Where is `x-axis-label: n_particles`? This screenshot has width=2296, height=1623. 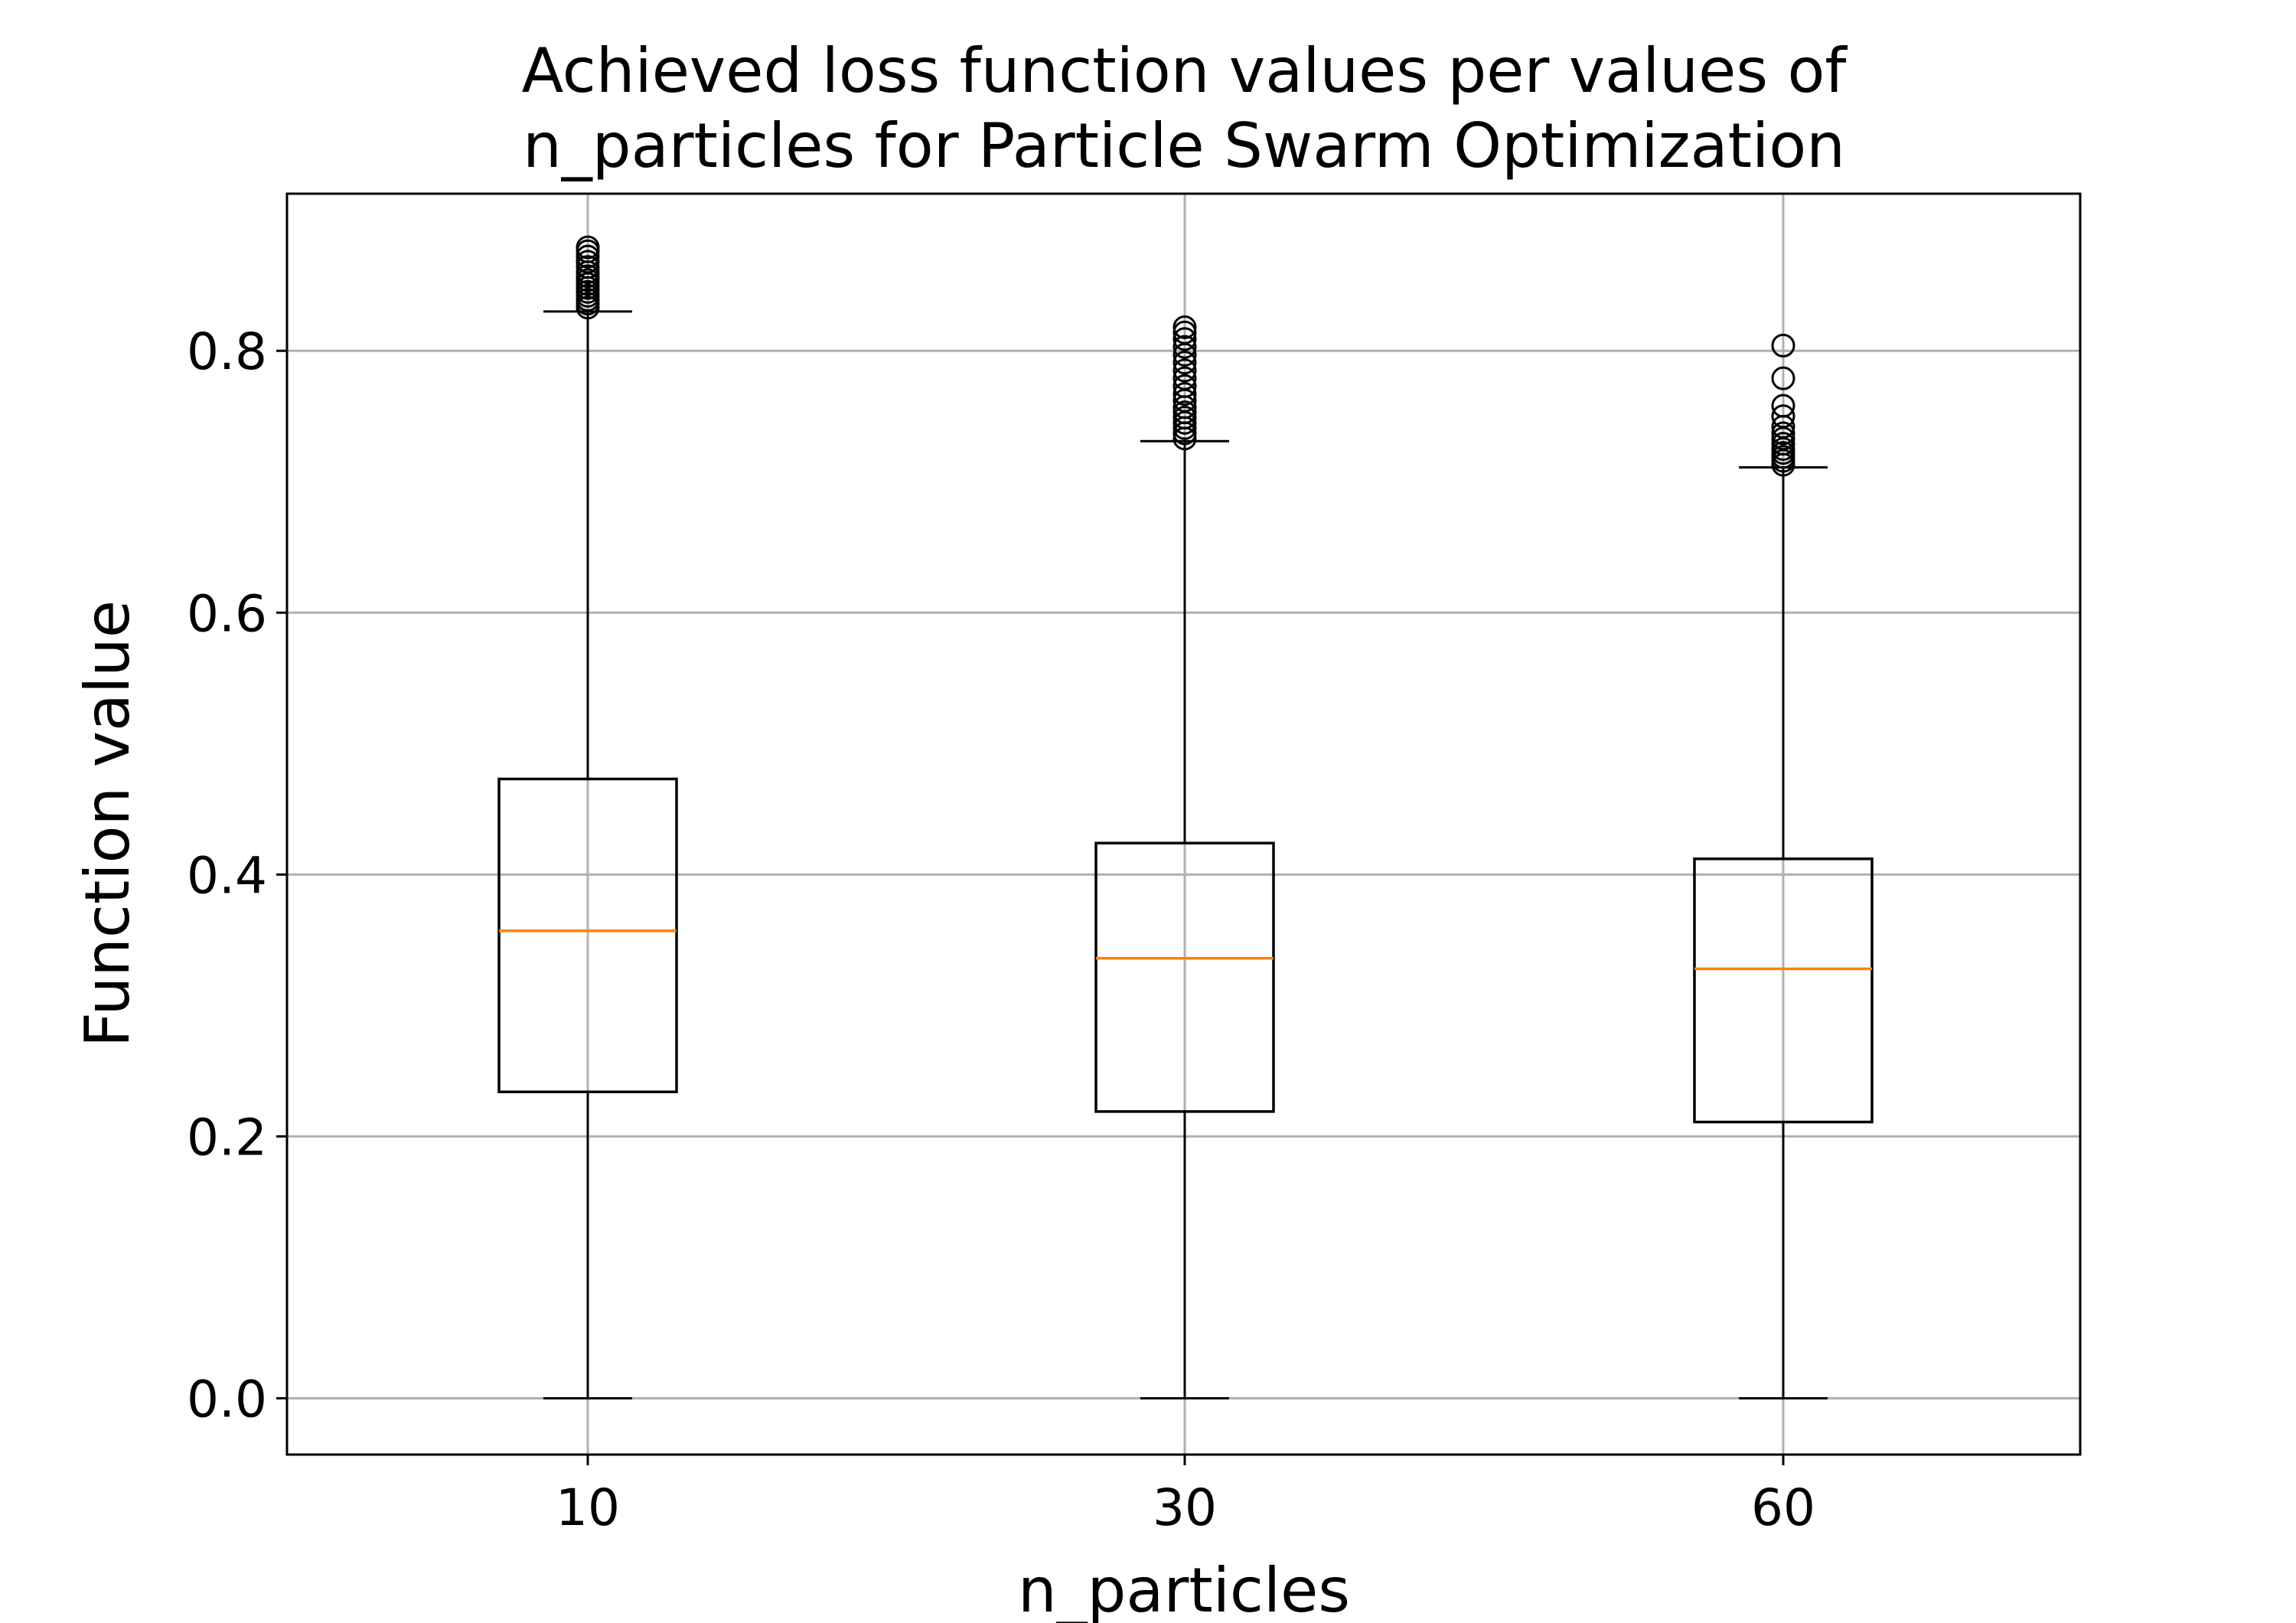
x-axis-label: n_particles is located at coordinates (1184, 1589).